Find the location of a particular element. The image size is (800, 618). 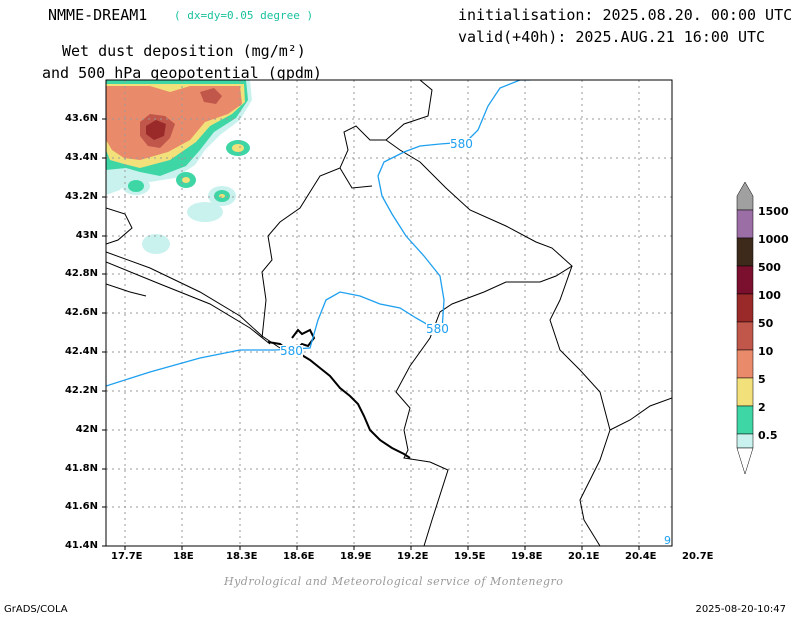

contour-label-580-west: 580 is located at coordinates (291, 351).